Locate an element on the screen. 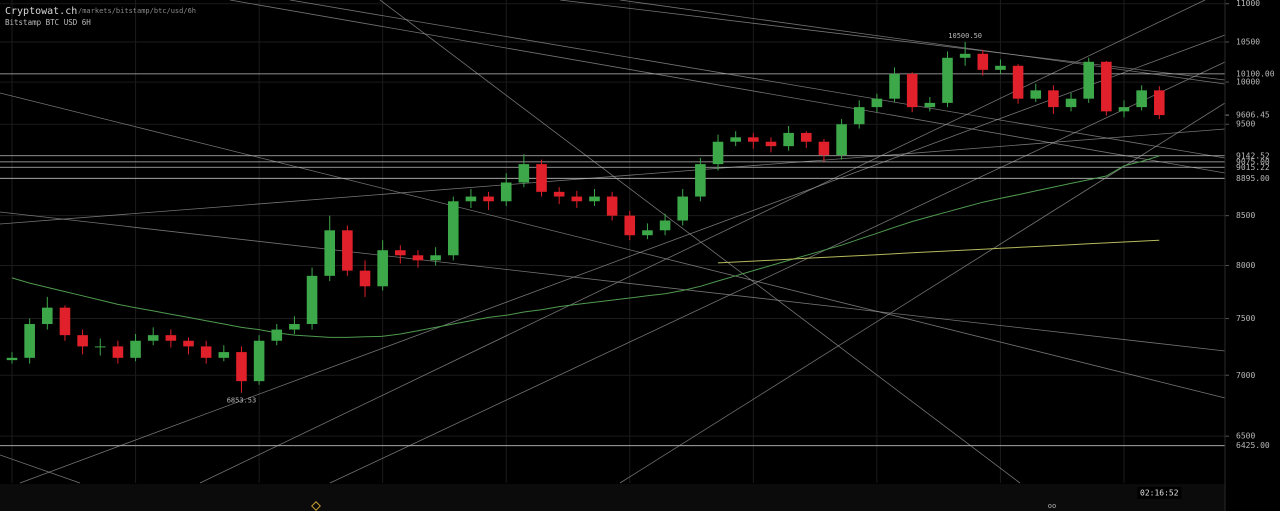  level-label: 9142.52 is located at coordinates (1253, 155).